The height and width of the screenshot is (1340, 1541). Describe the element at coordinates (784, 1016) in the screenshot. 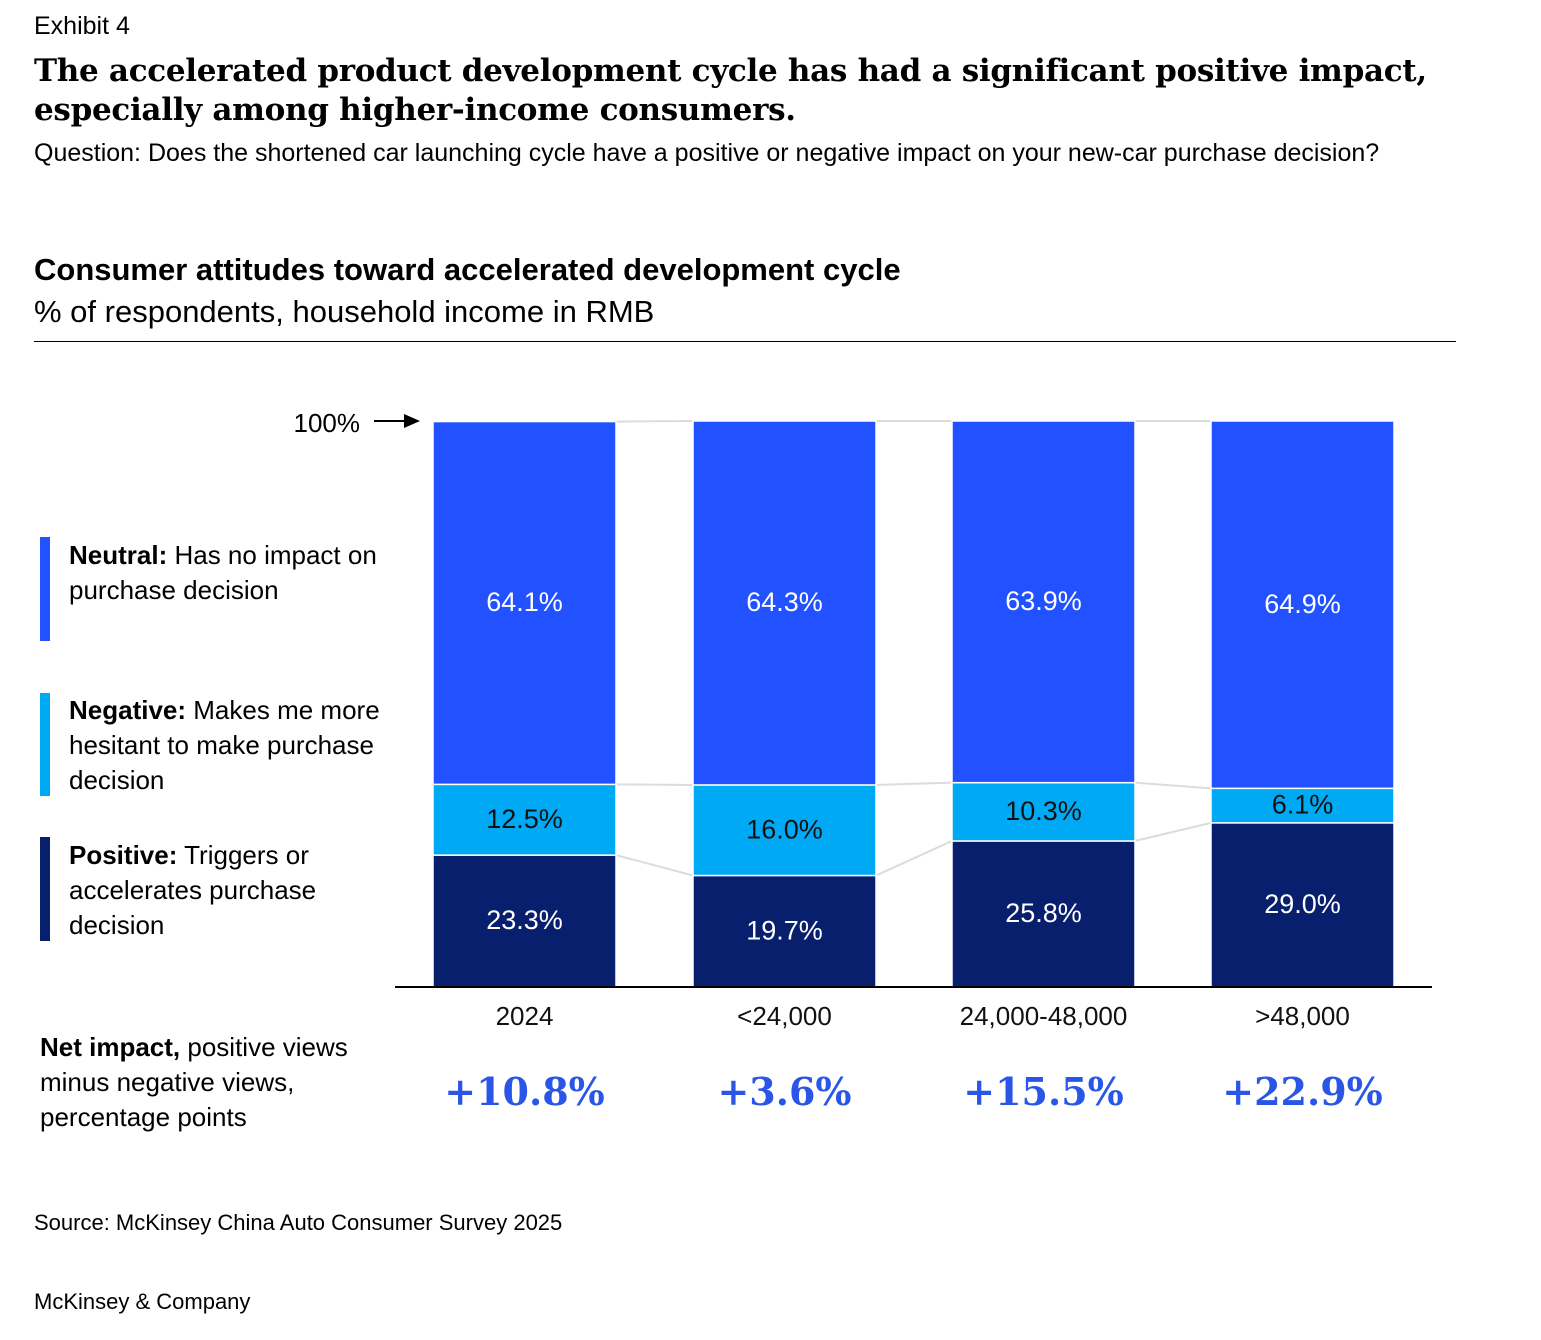

I see `x-tick-label: <24,000` at that location.